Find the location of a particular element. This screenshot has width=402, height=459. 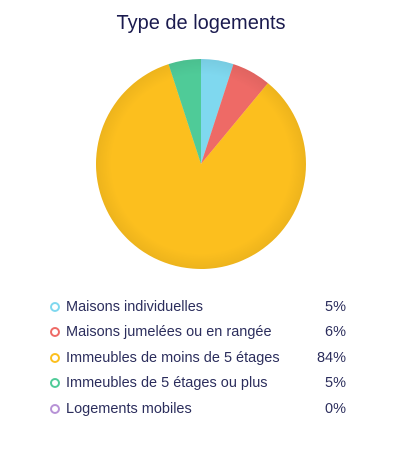

legend-value: 84% is located at coordinates (331, 357).